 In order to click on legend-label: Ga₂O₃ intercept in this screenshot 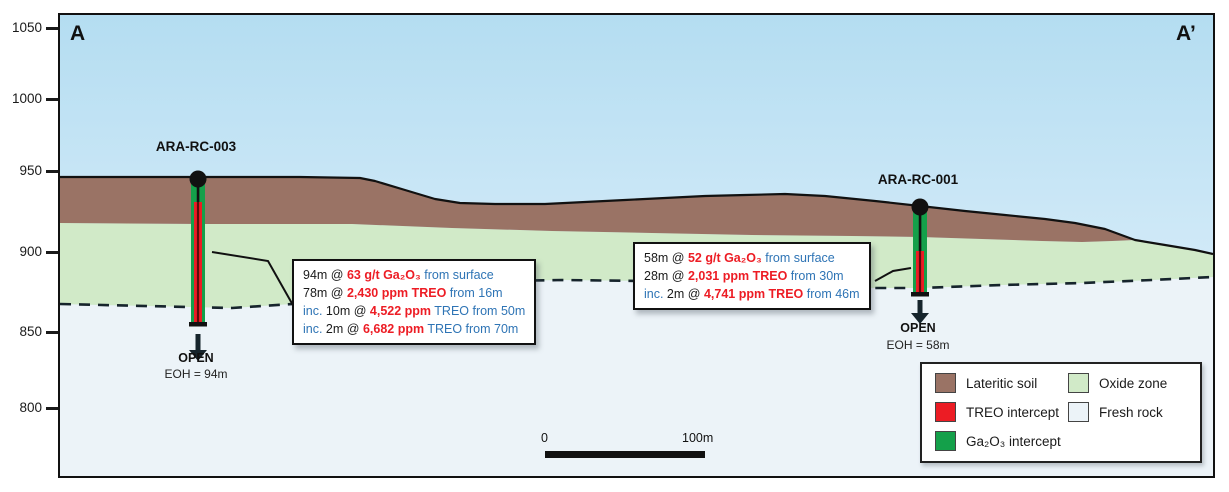, I will do `click(1013, 441)`.